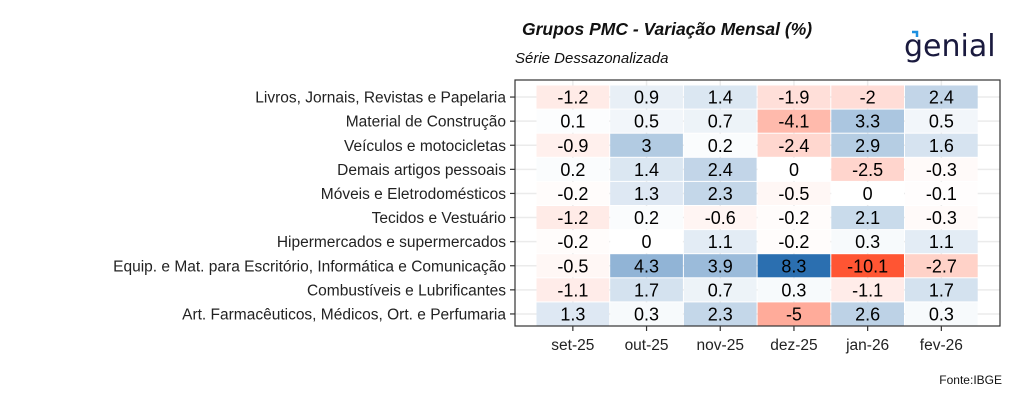 This screenshot has width=1024, height=410. Describe the element at coordinates (572, 266) in the screenshot. I see `cell-label: -0.5` at that location.